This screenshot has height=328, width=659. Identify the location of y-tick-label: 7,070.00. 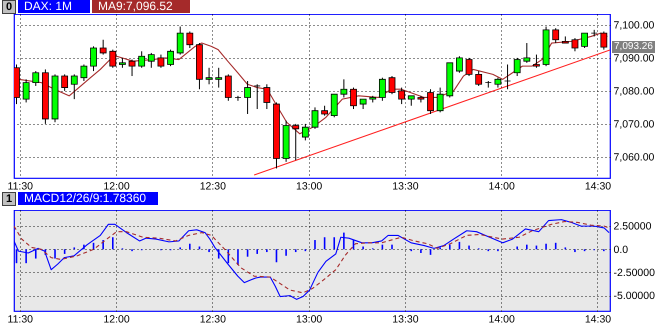
(634, 124).